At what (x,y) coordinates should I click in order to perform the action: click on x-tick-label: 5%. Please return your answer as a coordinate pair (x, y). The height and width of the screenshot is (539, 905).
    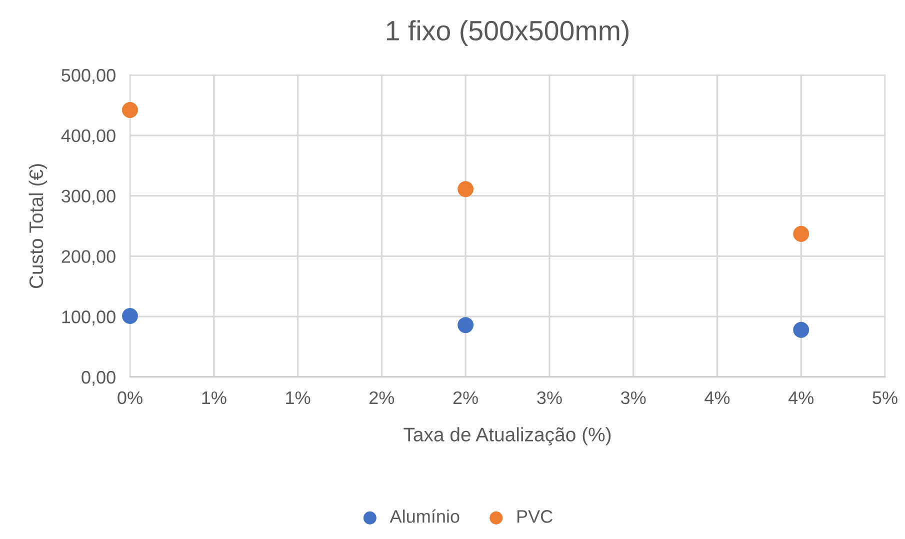
    Looking at the image, I should click on (885, 397).